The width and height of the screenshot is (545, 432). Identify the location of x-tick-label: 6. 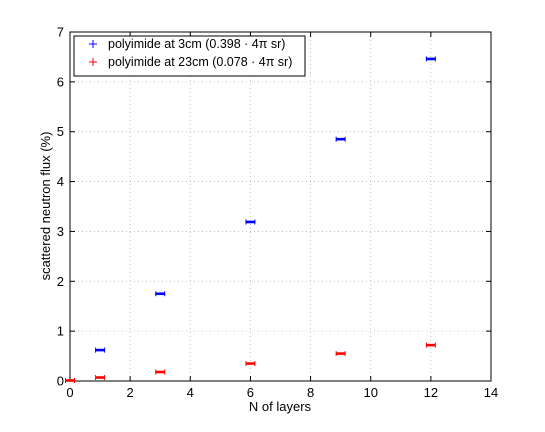
(250, 392).